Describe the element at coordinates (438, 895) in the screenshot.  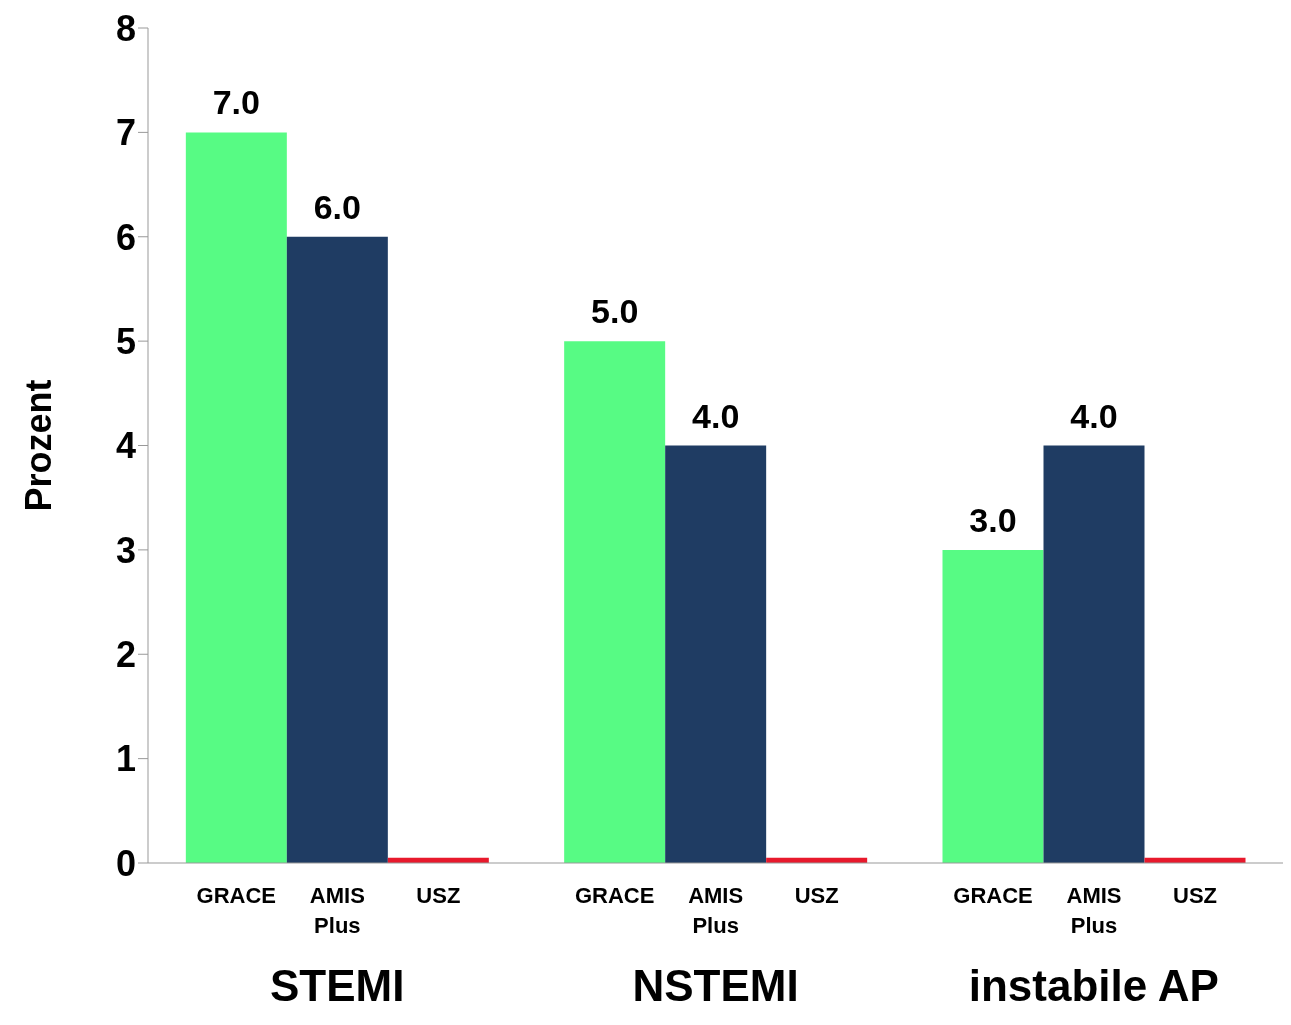
I see `series-label: USZ` at that location.